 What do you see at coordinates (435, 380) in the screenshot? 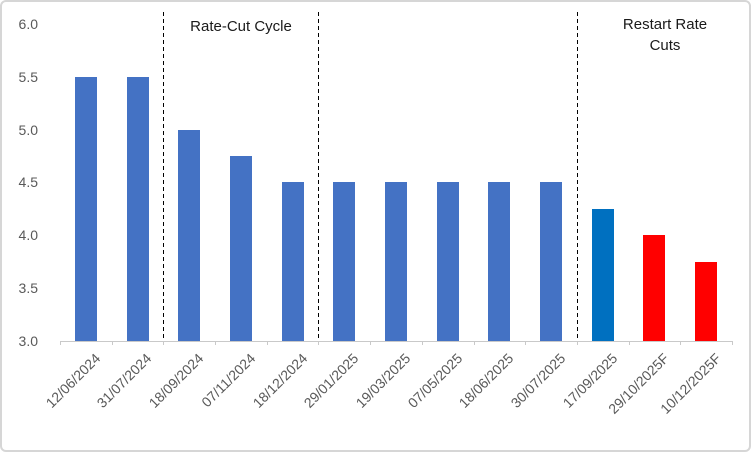
I see `x-axis-label: 07/05/2025` at bounding box center [435, 380].